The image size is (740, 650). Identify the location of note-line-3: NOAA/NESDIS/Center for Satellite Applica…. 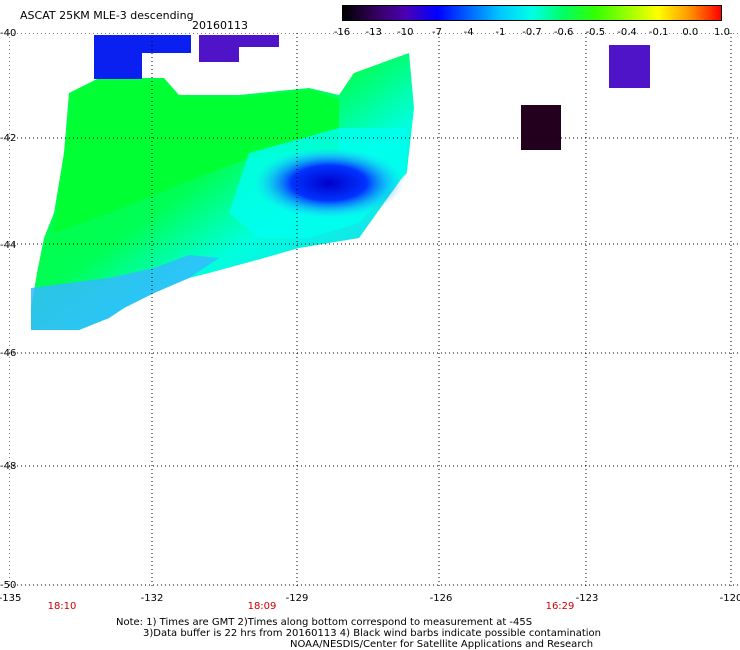
(442, 644).